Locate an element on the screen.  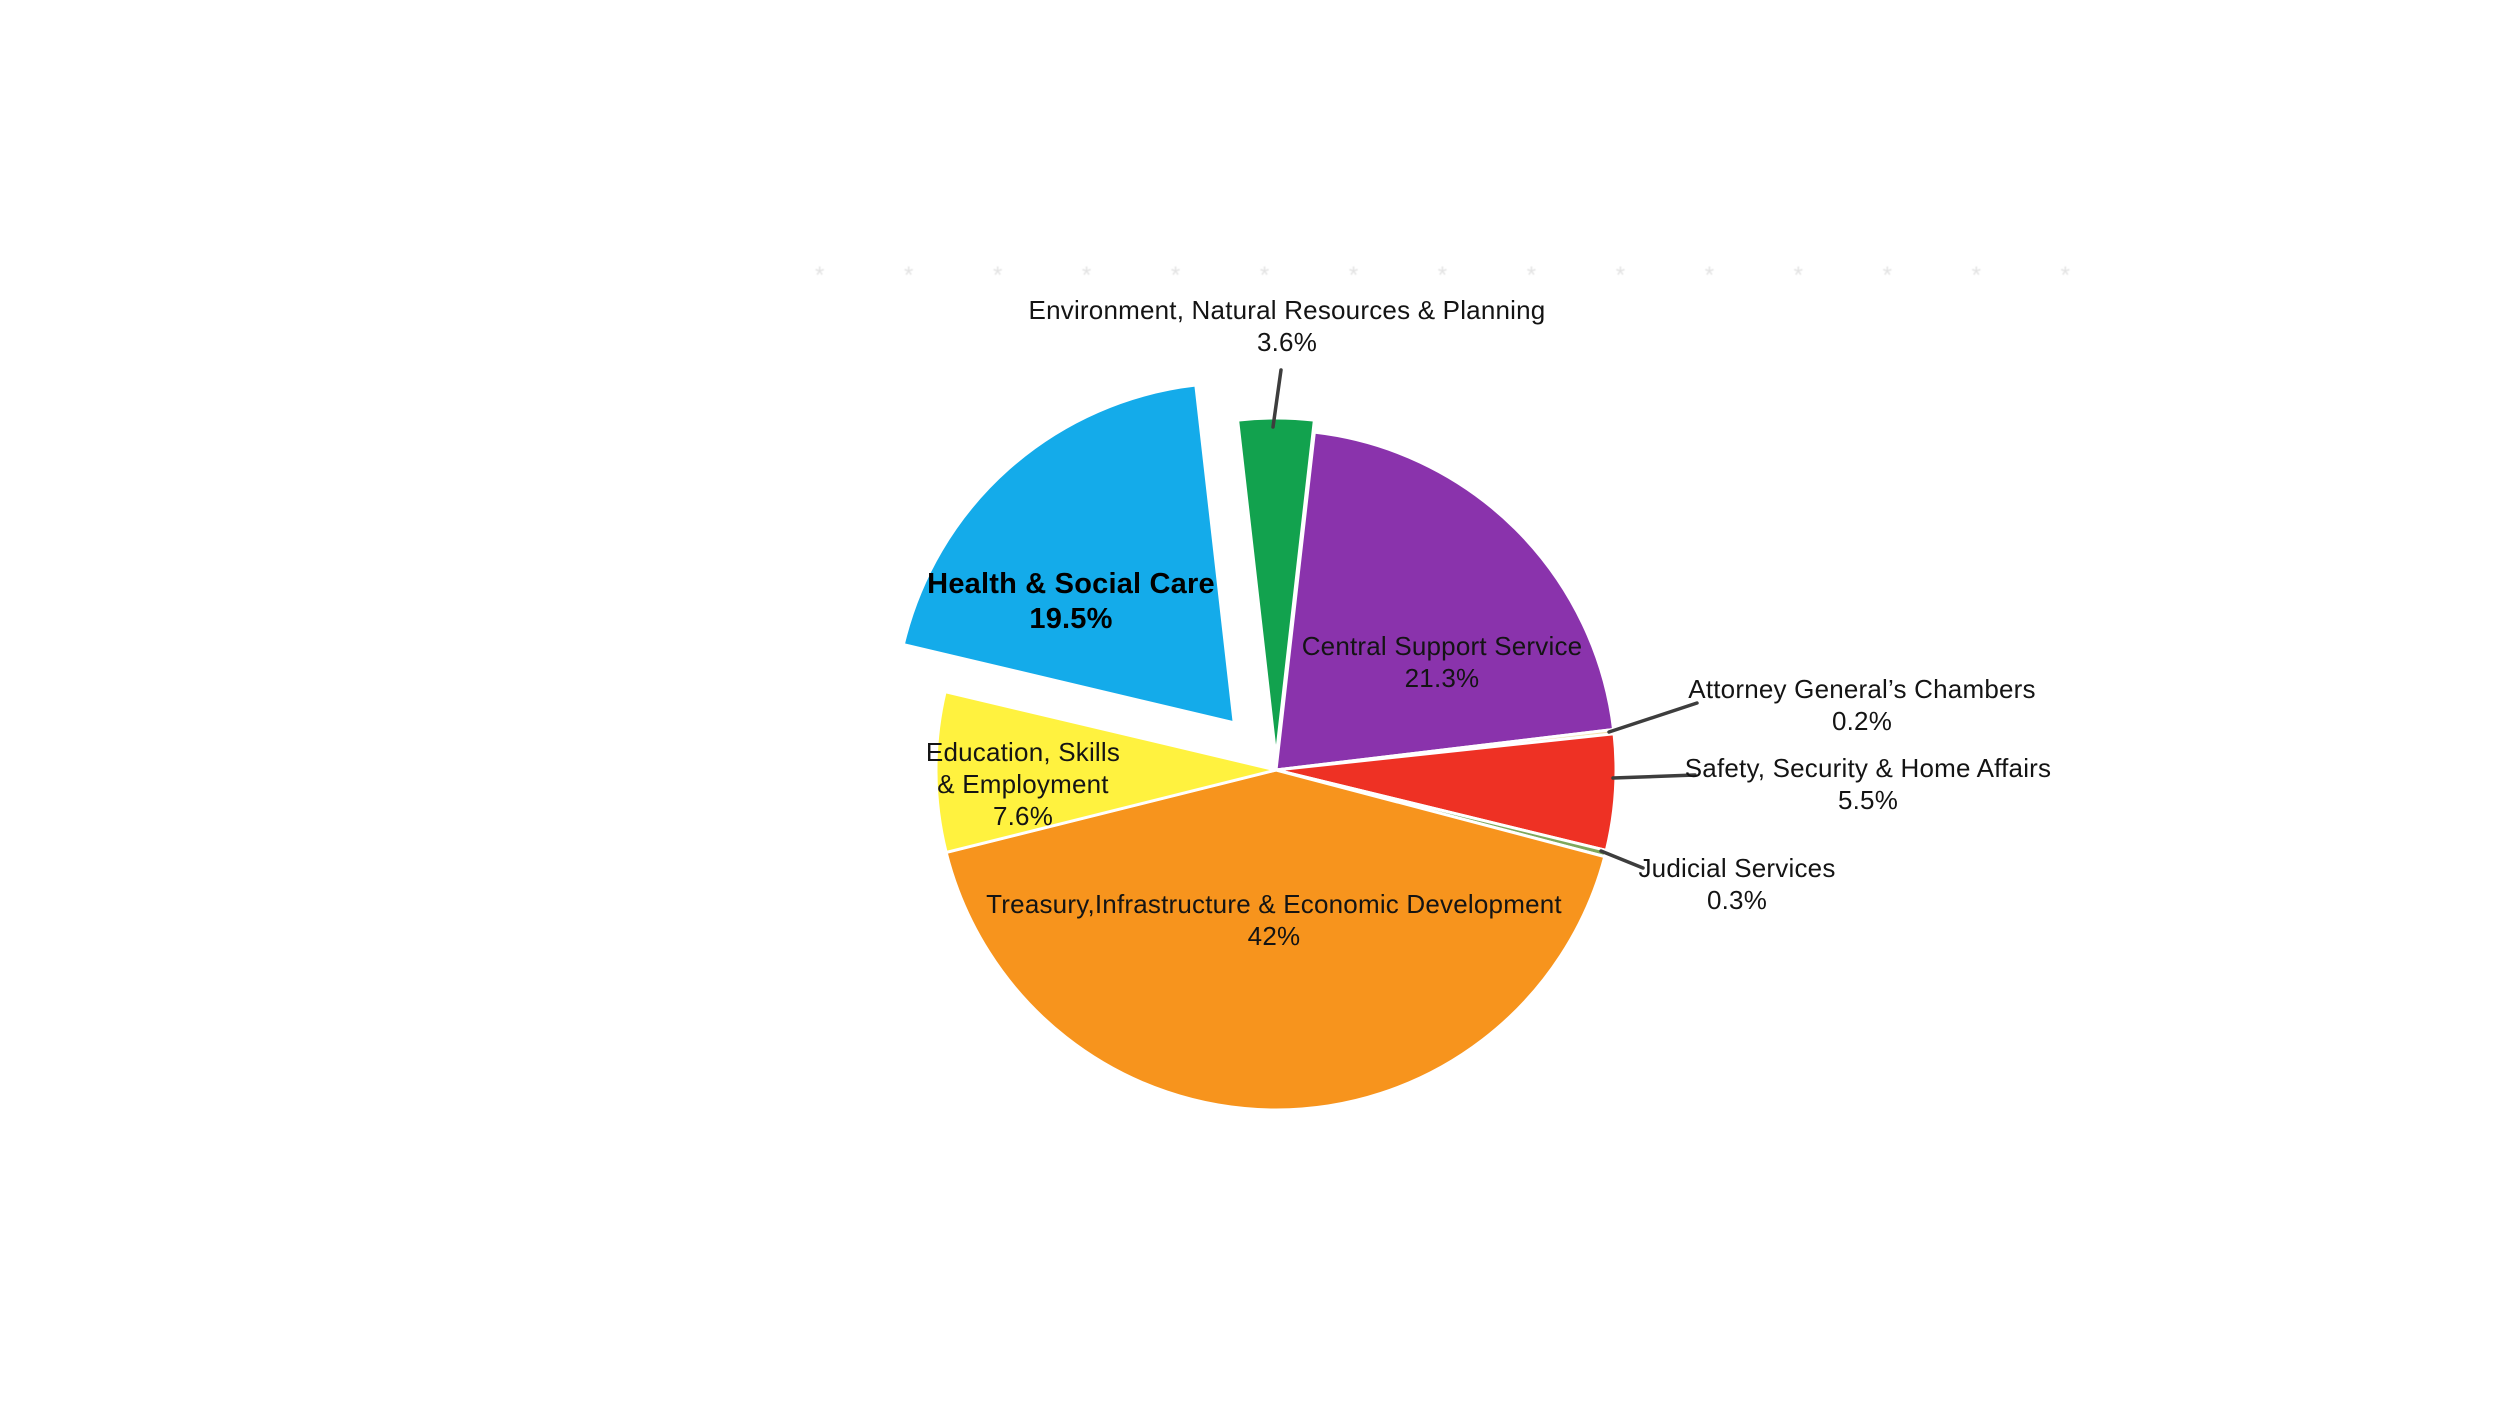
leader-line-judicial is located at coordinates (1622, 859).